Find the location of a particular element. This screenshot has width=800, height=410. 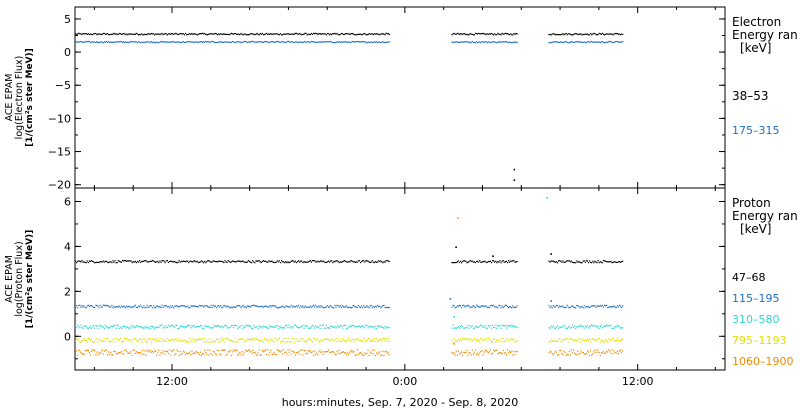

x-tick-label: 0:00 is located at coordinates (404, 381).